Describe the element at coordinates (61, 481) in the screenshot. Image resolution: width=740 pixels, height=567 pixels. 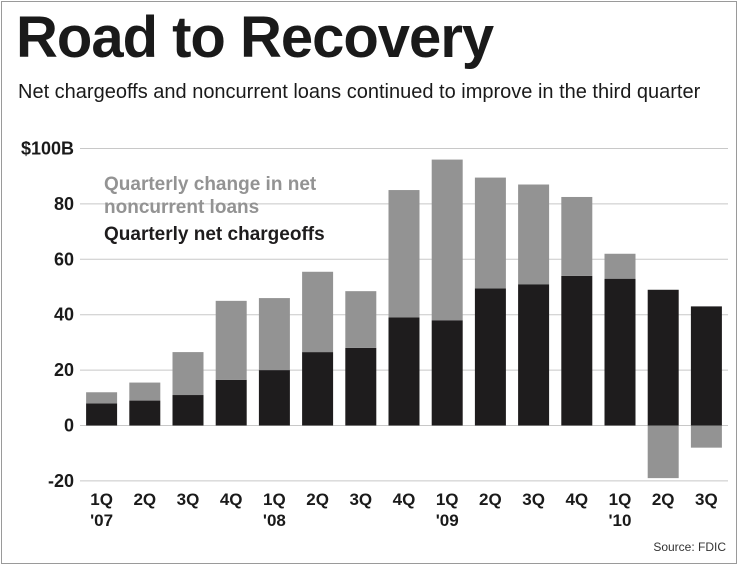
I see `y-tick-label: -20` at that location.